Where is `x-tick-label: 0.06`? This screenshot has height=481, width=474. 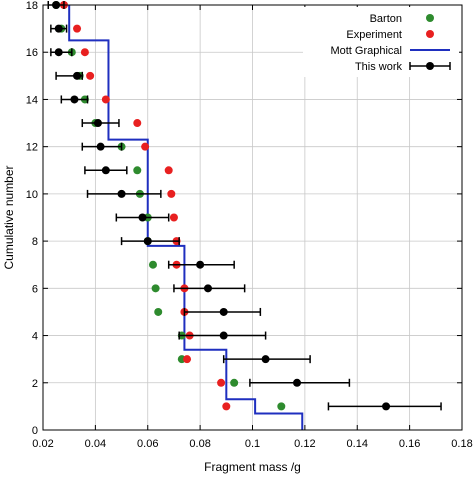
x-tick-label: 0.06 is located at coordinates (147, 444).